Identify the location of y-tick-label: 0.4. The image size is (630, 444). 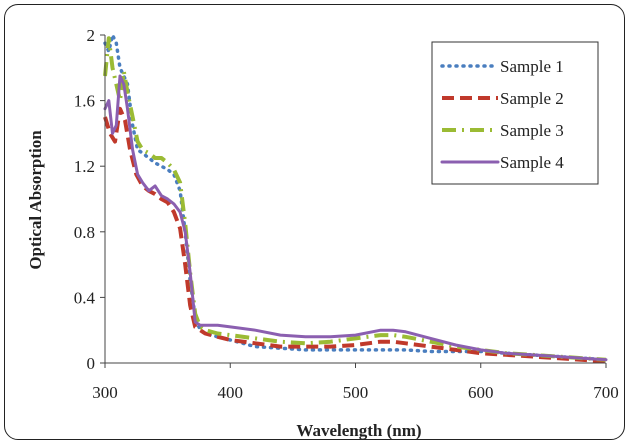
(85, 297).